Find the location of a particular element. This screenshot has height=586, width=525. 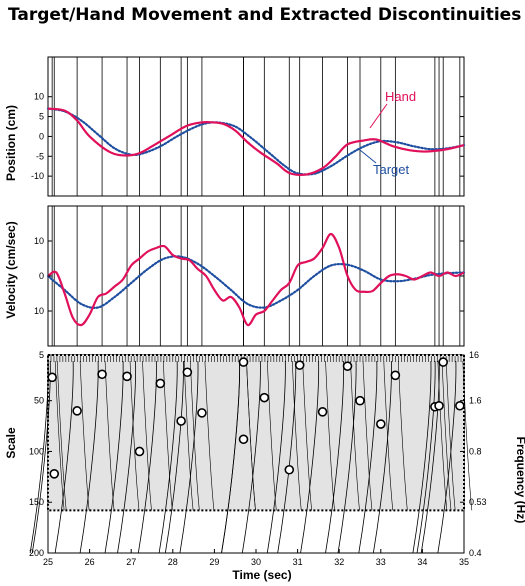

scale-ytick-label: 200 is located at coordinates (36, 553).